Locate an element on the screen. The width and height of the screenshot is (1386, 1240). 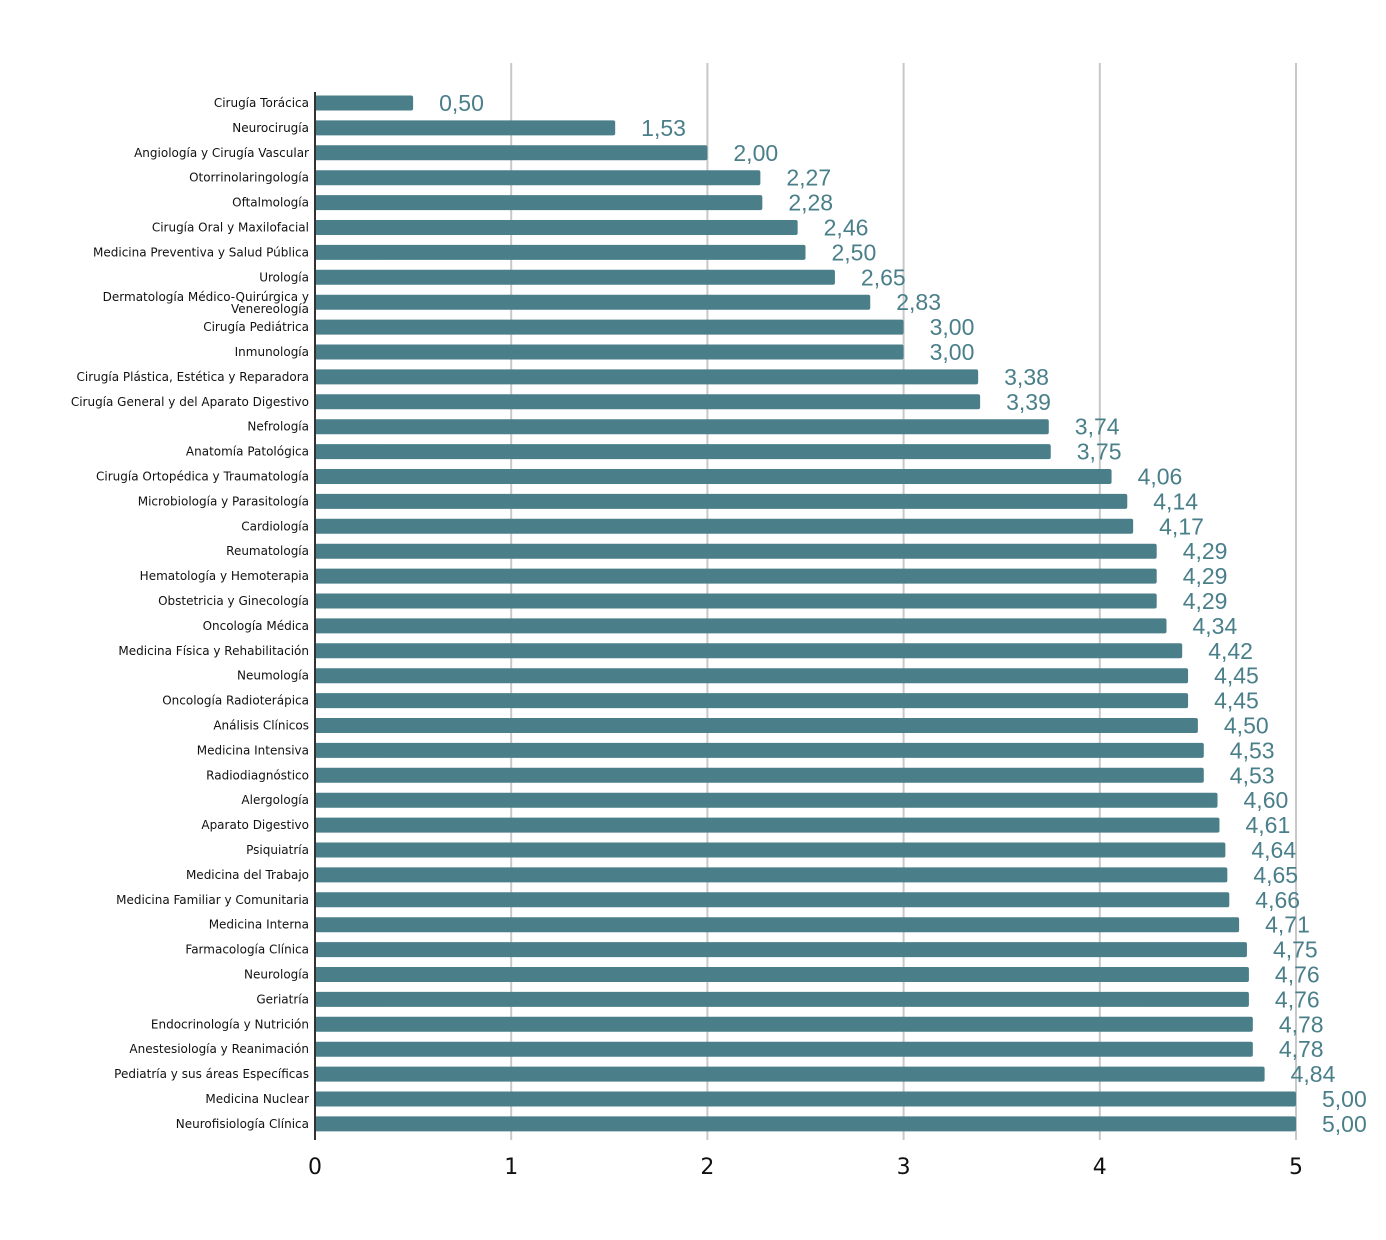
category-label: Alergología is located at coordinates (275, 800).